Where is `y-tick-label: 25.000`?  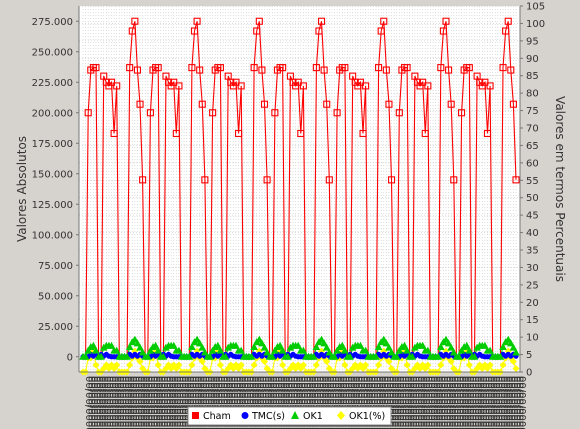
y-tick-label: 25.000 is located at coordinates (55, 327).